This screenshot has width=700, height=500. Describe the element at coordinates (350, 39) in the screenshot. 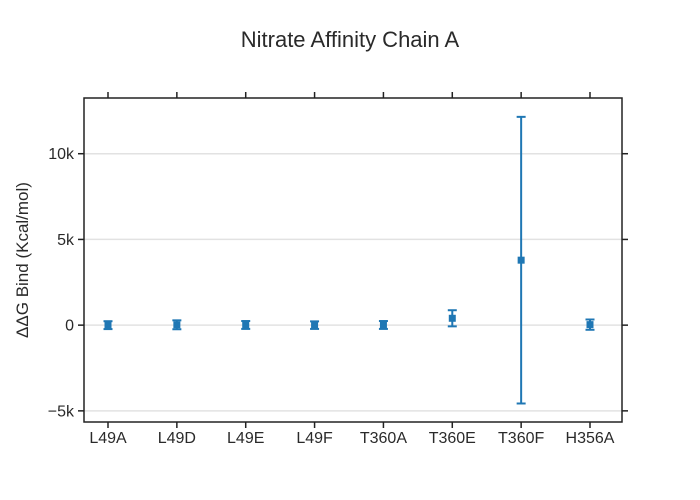

I see `chart-title: Nitrate Affinity Chain A` at that location.